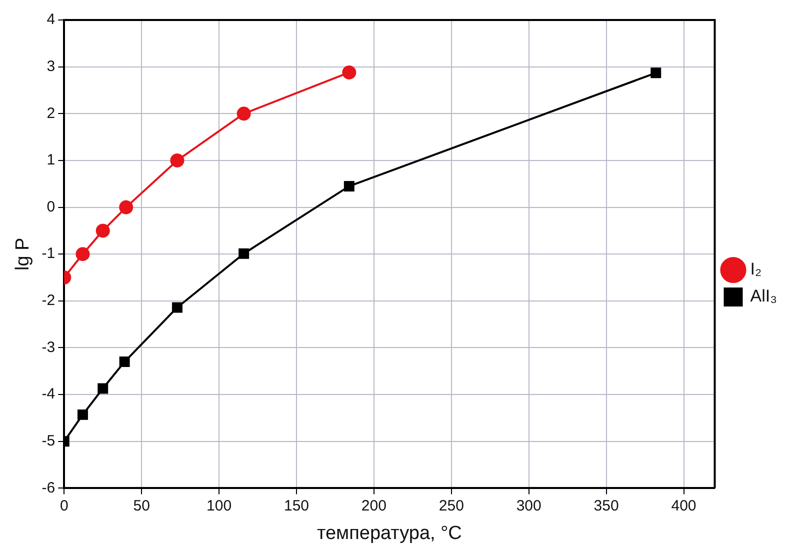 The height and width of the screenshot is (557, 801). Describe the element at coordinates (49, 301) in the screenshot. I see `y-tick-label: -2` at that location.